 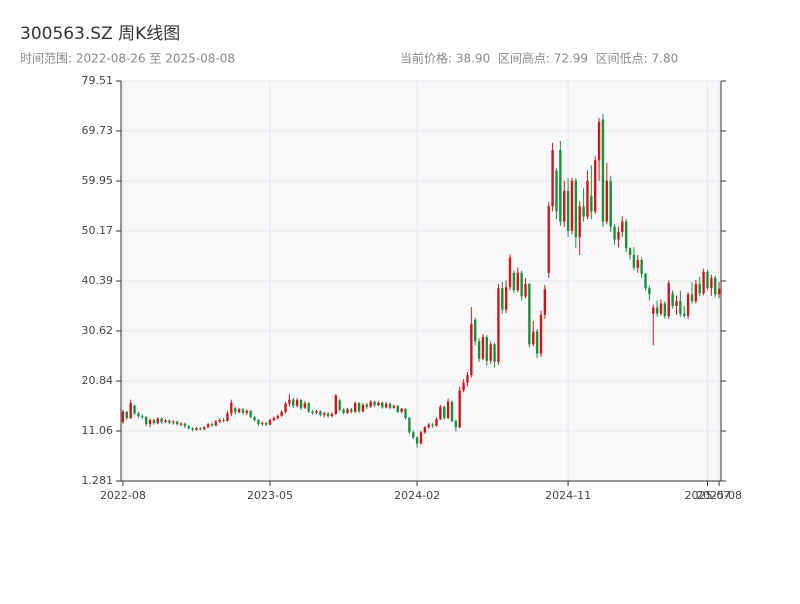 I want to click on y-tick-label: 30.62, so click(x=98, y=330).